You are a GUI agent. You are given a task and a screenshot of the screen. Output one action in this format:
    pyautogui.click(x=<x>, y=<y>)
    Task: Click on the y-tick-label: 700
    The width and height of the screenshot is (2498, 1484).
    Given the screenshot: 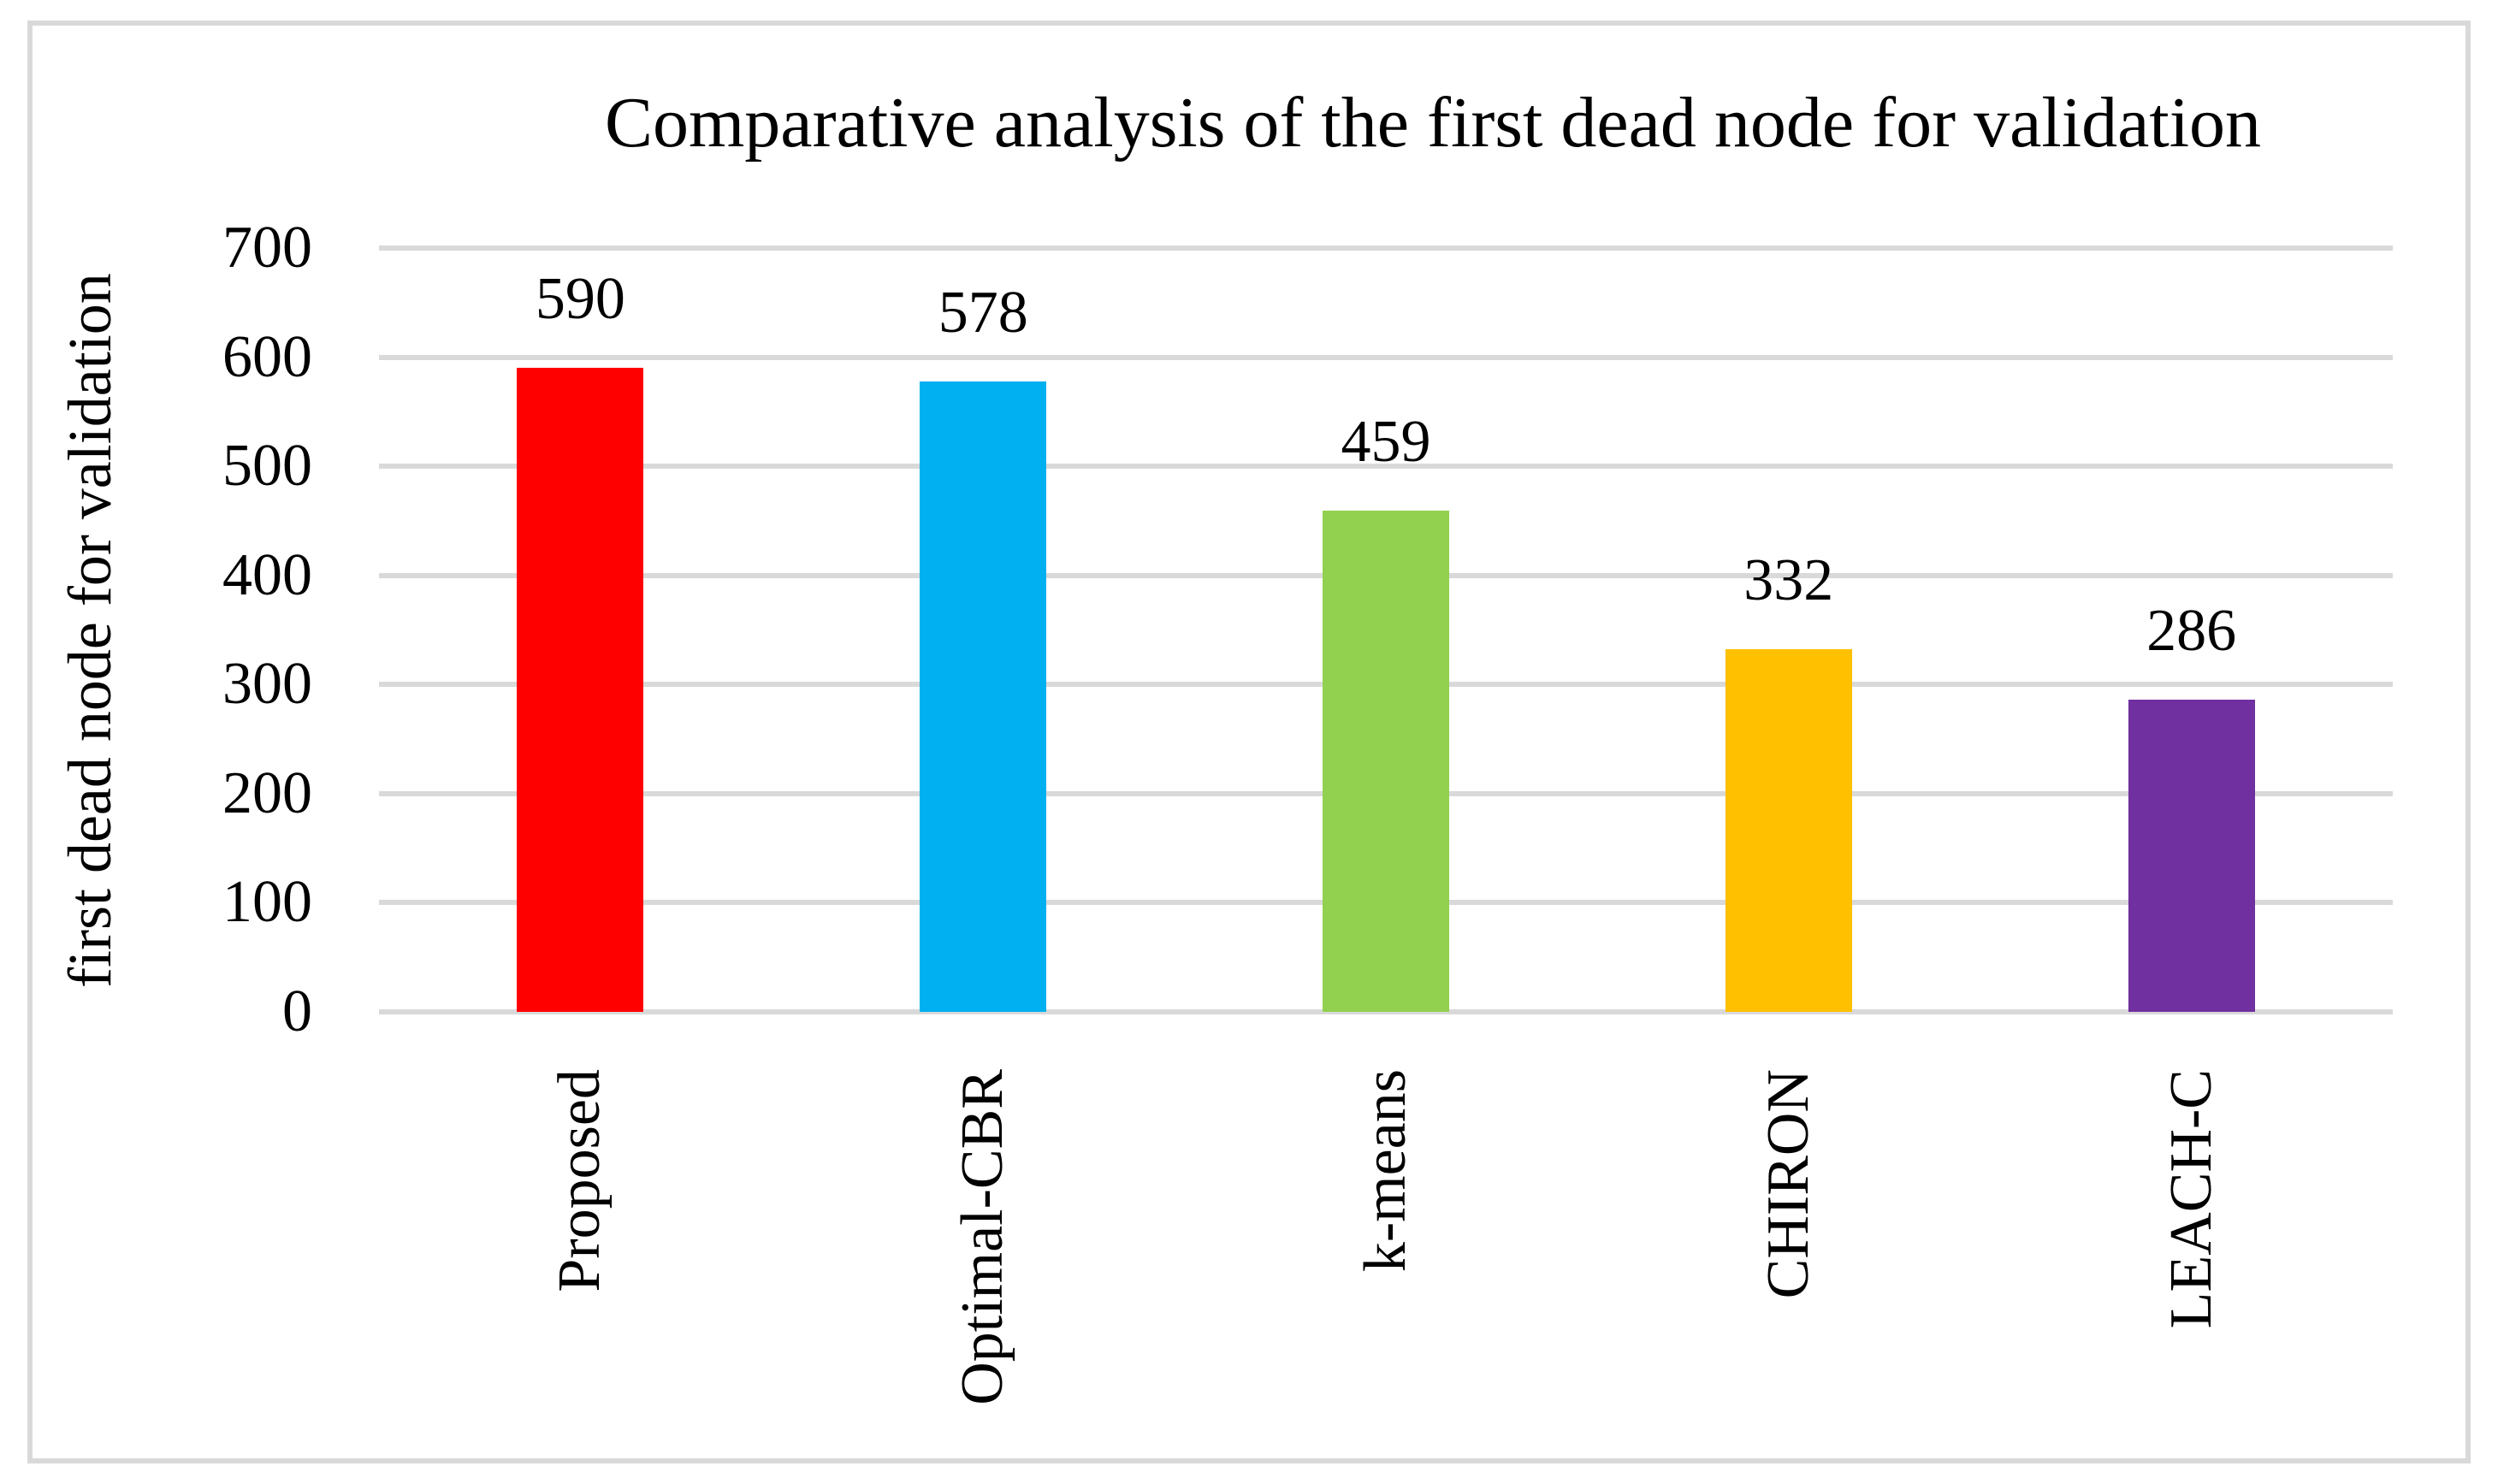 What is the action you would take?
    pyautogui.click(x=267, y=248)
    